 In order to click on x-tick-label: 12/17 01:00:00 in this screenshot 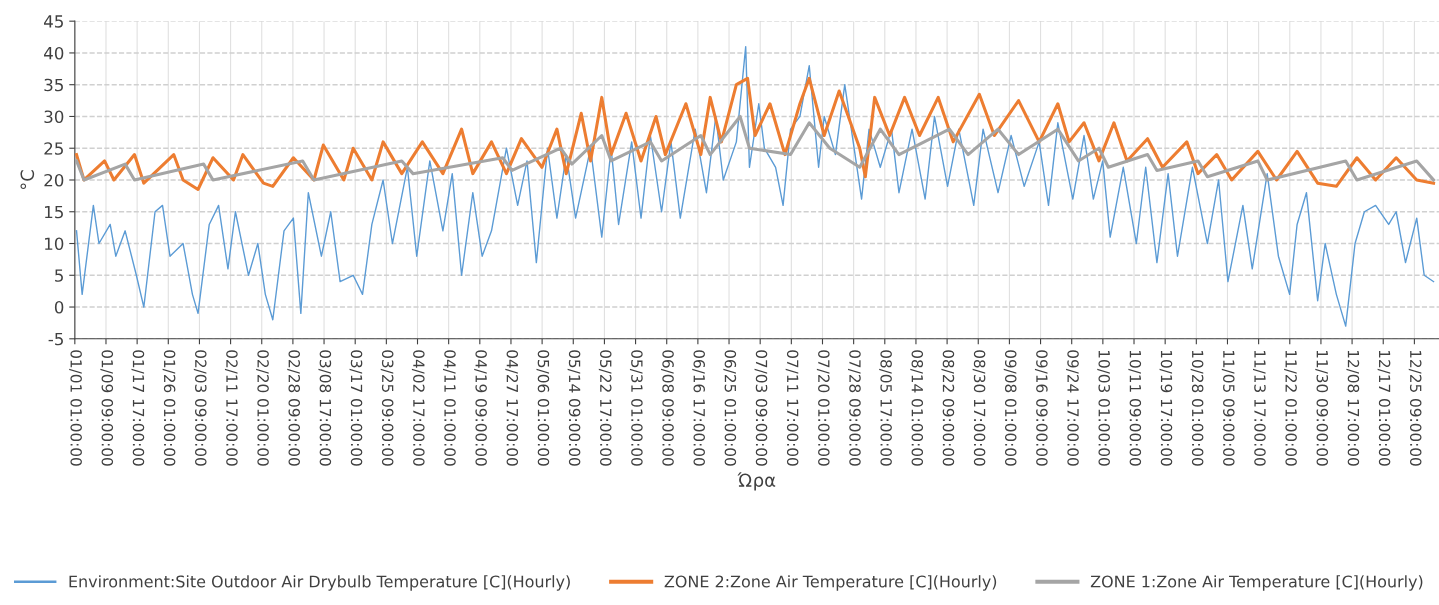, I will do `click(1384, 408)`.